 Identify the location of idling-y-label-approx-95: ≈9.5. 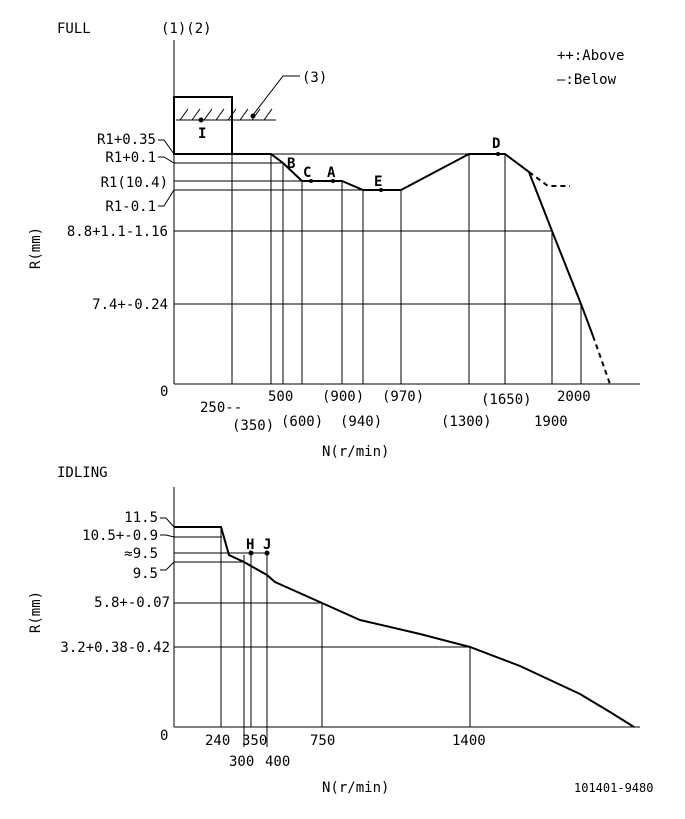
(141, 554).